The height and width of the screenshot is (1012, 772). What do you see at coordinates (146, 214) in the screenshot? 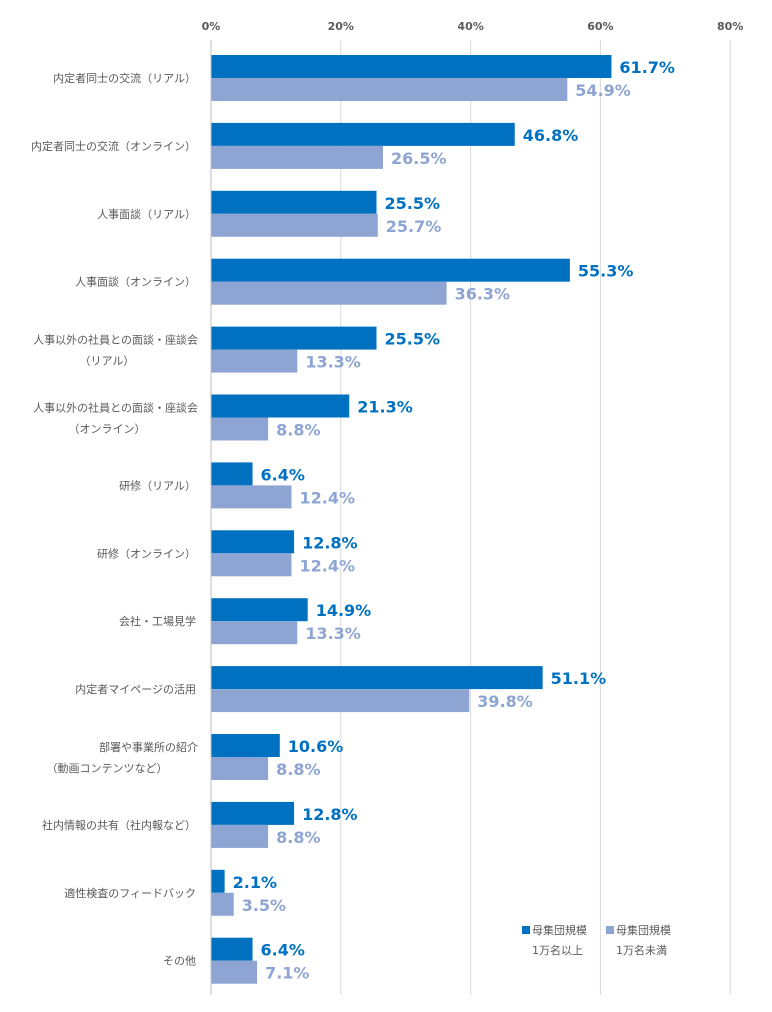
I see `category-label: 人事面談（リアル）` at bounding box center [146, 214].